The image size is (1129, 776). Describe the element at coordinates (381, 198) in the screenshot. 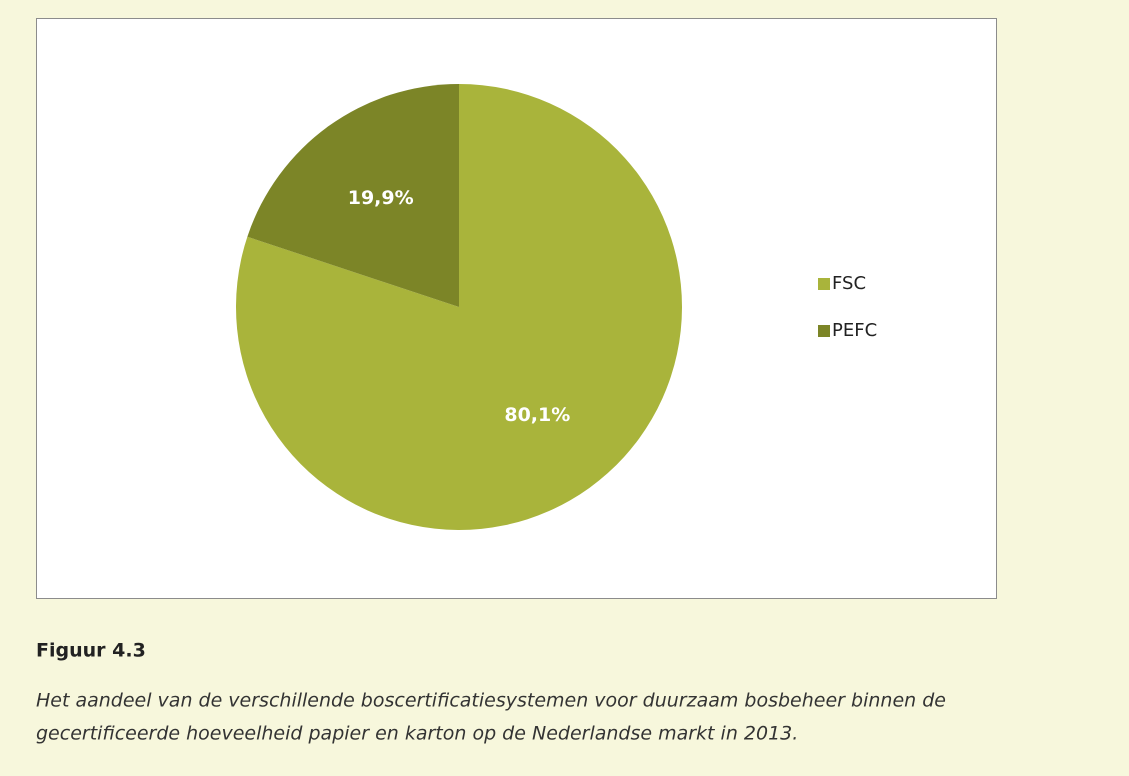

I see `data-label: 19,9%` at that location.